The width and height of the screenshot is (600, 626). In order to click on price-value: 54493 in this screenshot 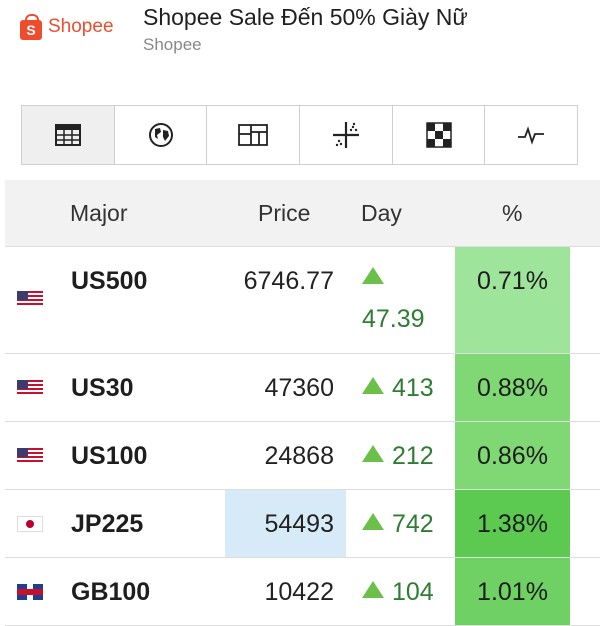, I will do `click(299, 524)`.